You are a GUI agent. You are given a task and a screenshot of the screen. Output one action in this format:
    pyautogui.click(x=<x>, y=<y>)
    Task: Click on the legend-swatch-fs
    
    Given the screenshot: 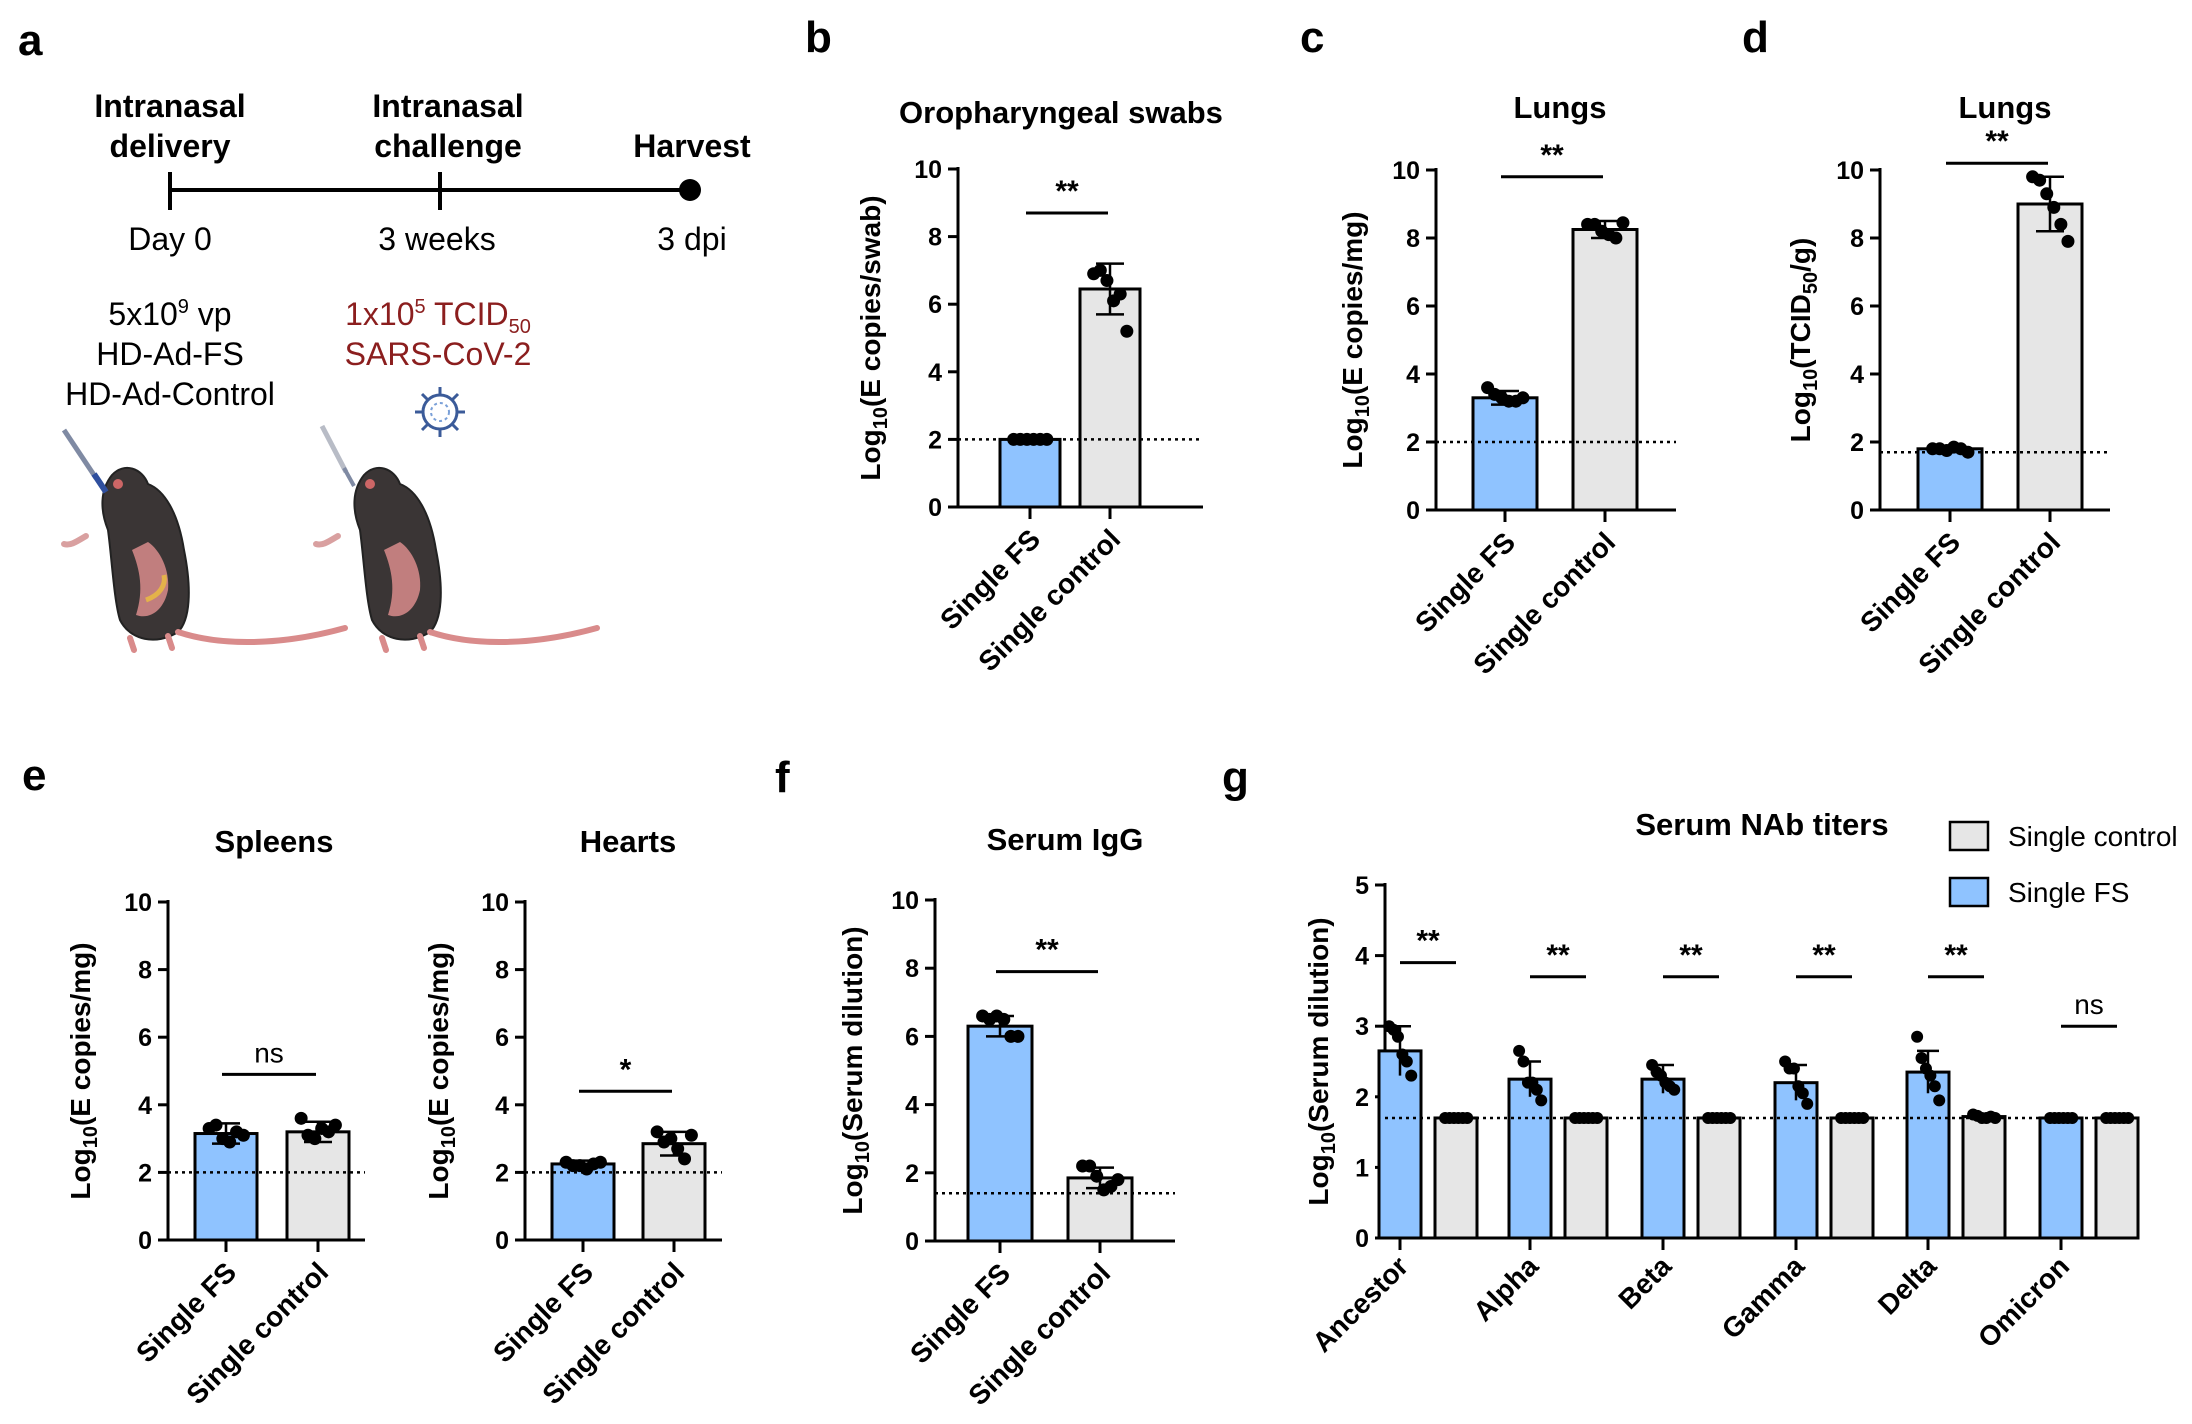 What is the action you would take?
    pyautogui.click(x=1969, y=892)
    